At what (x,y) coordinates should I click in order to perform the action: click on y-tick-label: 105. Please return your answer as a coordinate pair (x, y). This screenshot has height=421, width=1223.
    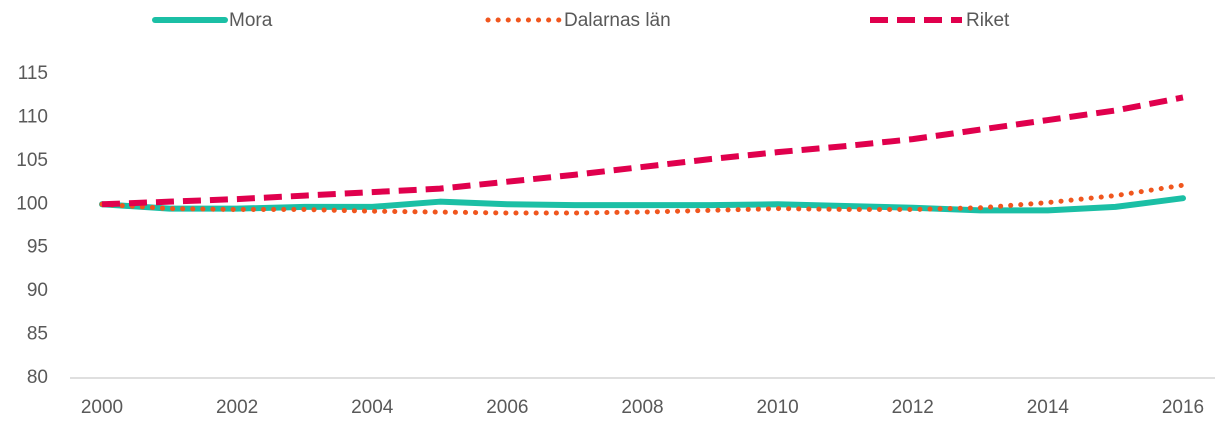
    Looking at the image, I should click on (32, 160).